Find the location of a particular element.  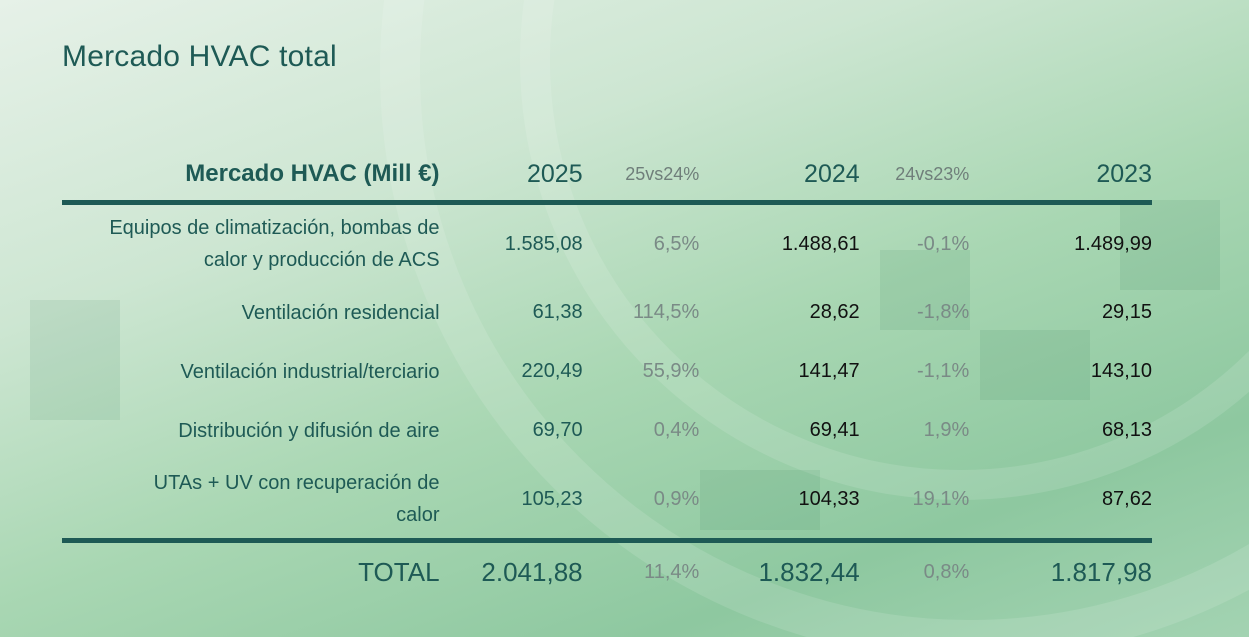

value-2024: 69,41 is located at coordinates (834, 430).